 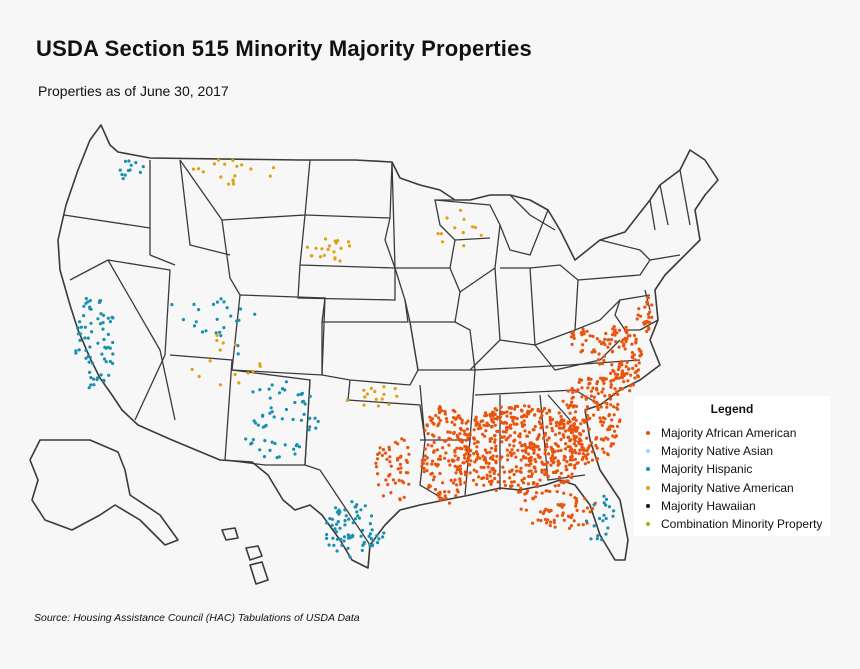 I want to click on legend-item-hawaiian: Majority Hawaiian, so click(x=701, y=506).